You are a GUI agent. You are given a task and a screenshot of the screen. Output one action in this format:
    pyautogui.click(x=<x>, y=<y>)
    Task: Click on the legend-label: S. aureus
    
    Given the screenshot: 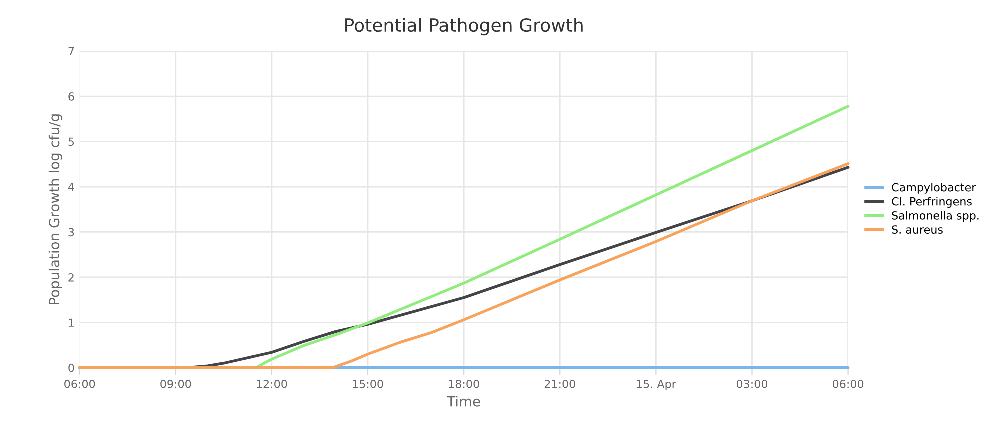 What is the action you would take?
    pyautogui.click(x=917, y=230)
    